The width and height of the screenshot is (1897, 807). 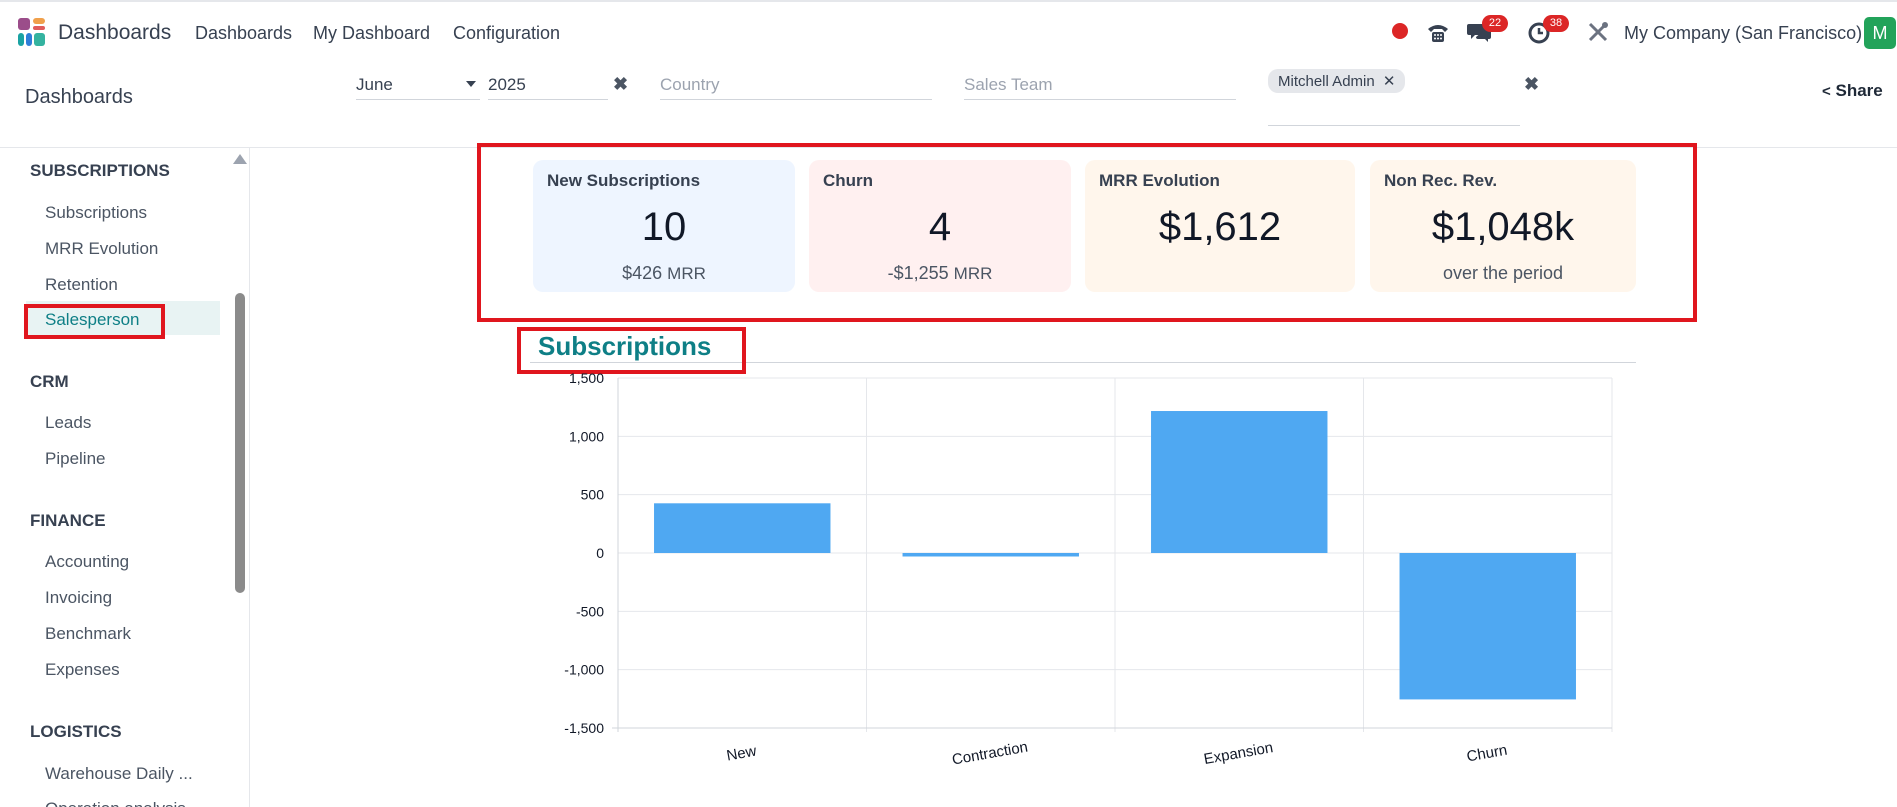 What do you see at coordinates (374, 84) in the screenshot?
I see `month-value: June` at bounding box center [374, 84].